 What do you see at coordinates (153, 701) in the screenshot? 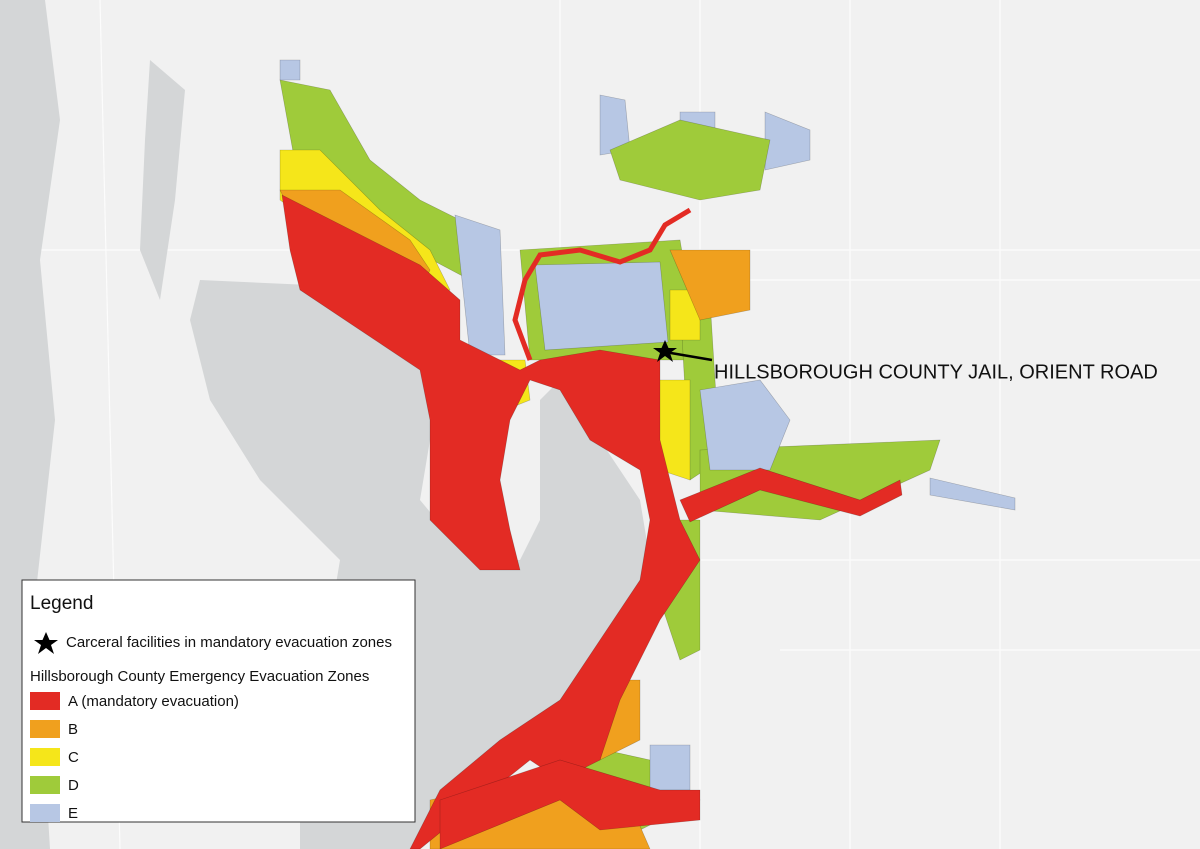
I see `legend-zone-label: A (mandatory evacuation)` at bounding box center [153, 701].